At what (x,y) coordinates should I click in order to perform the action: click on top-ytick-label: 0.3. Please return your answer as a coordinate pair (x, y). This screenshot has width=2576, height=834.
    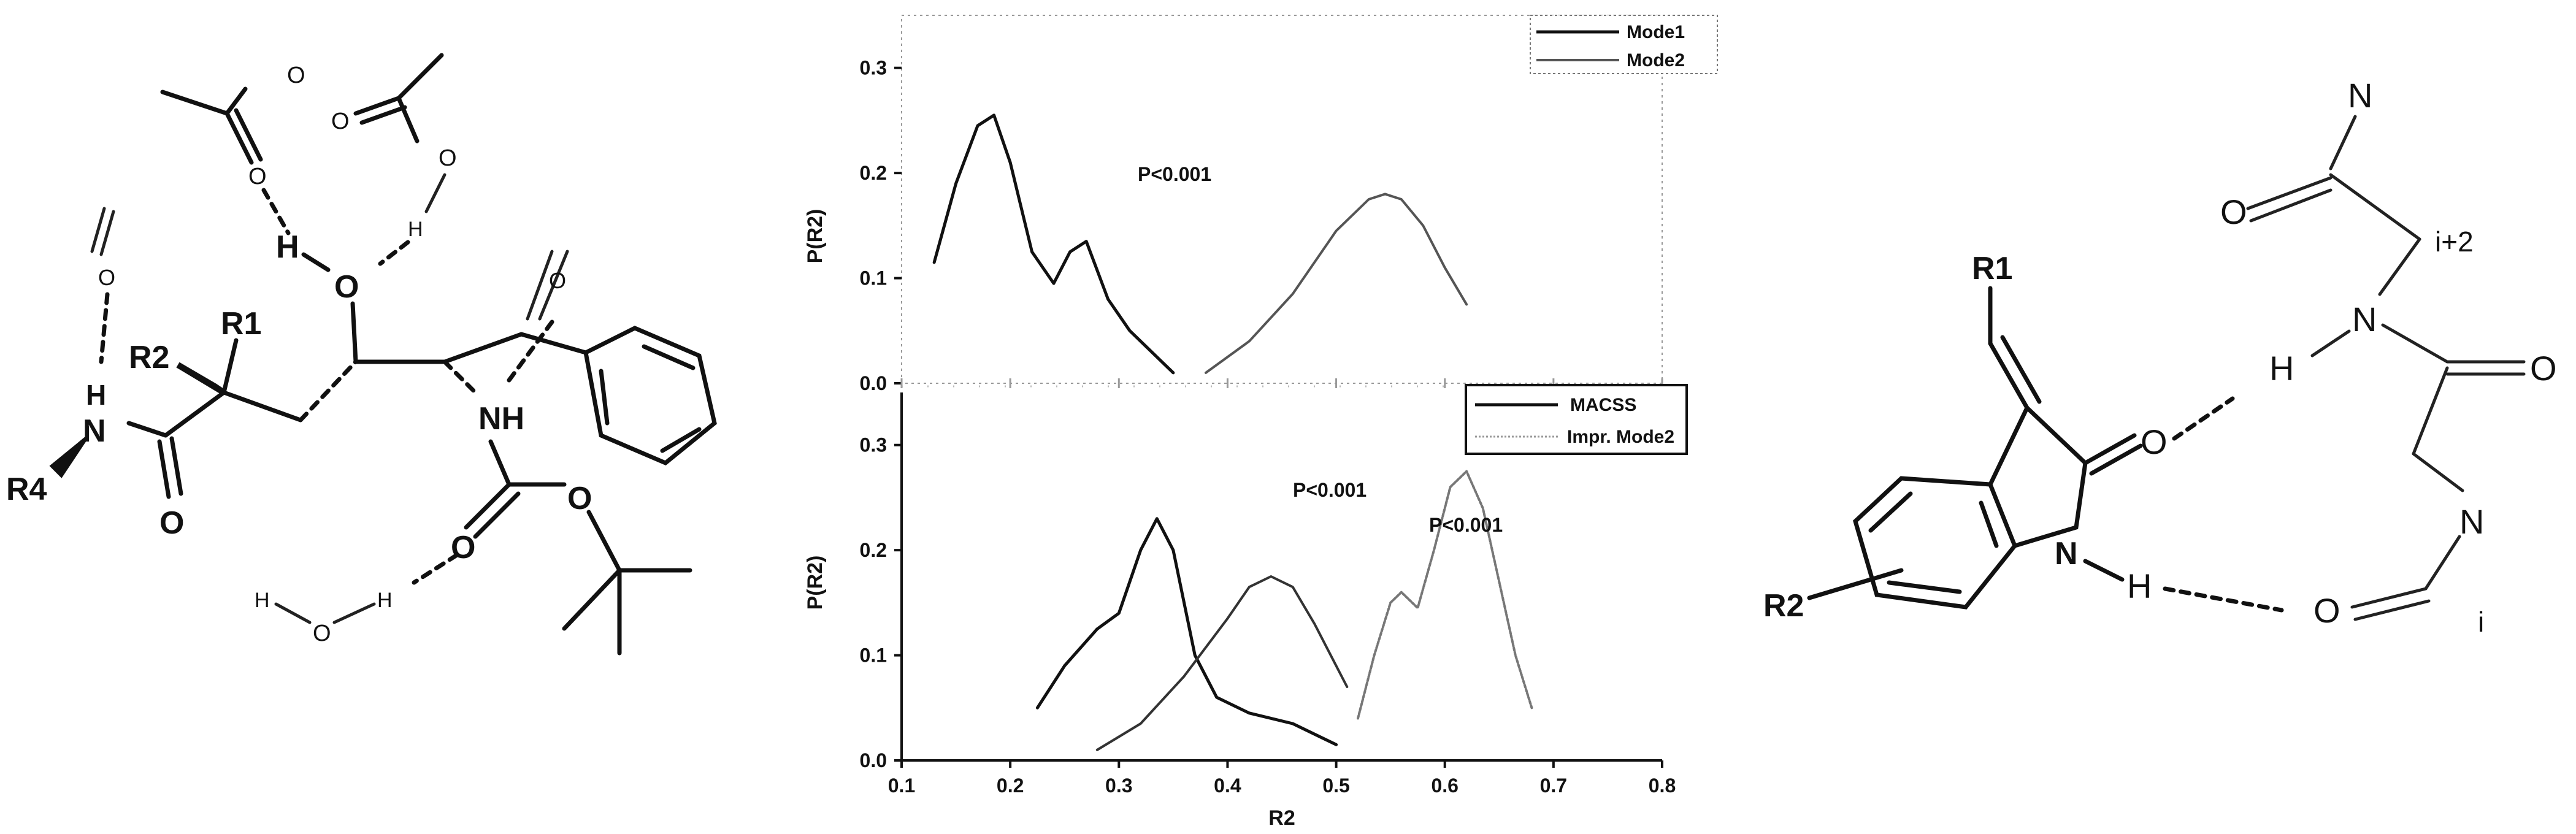
    Looking at the image, I should click on (873, 68).